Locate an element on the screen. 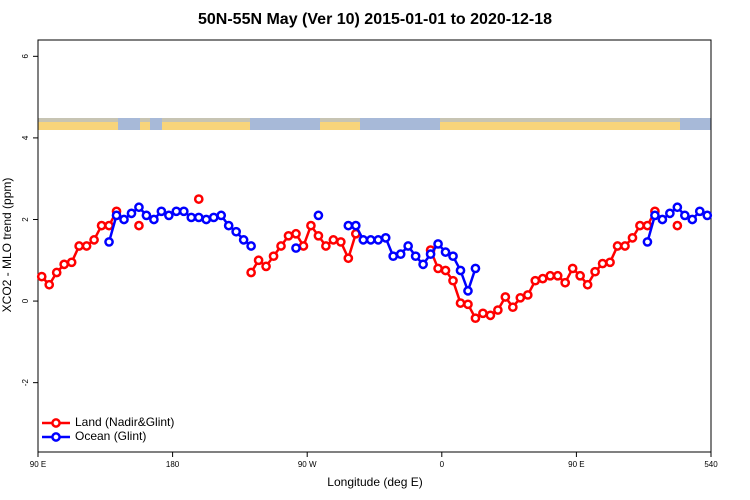  y-tick-label: -2 is located at coordinates (25, 383).